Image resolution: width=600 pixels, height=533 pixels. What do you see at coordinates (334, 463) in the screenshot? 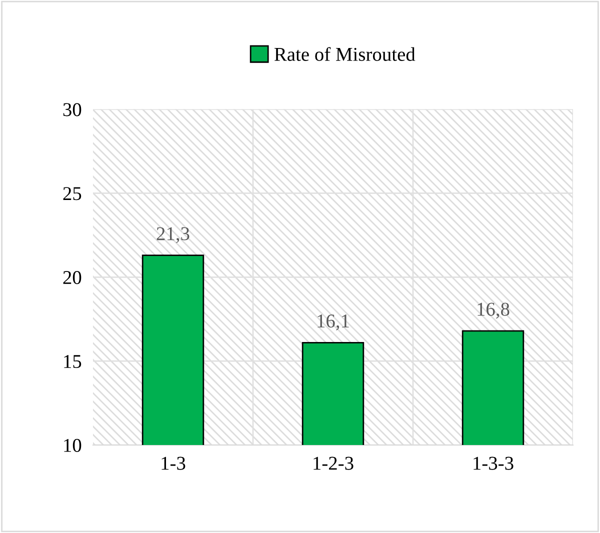
I see `x-tick-label: 1-2-3` at bounding box center [334, 463].